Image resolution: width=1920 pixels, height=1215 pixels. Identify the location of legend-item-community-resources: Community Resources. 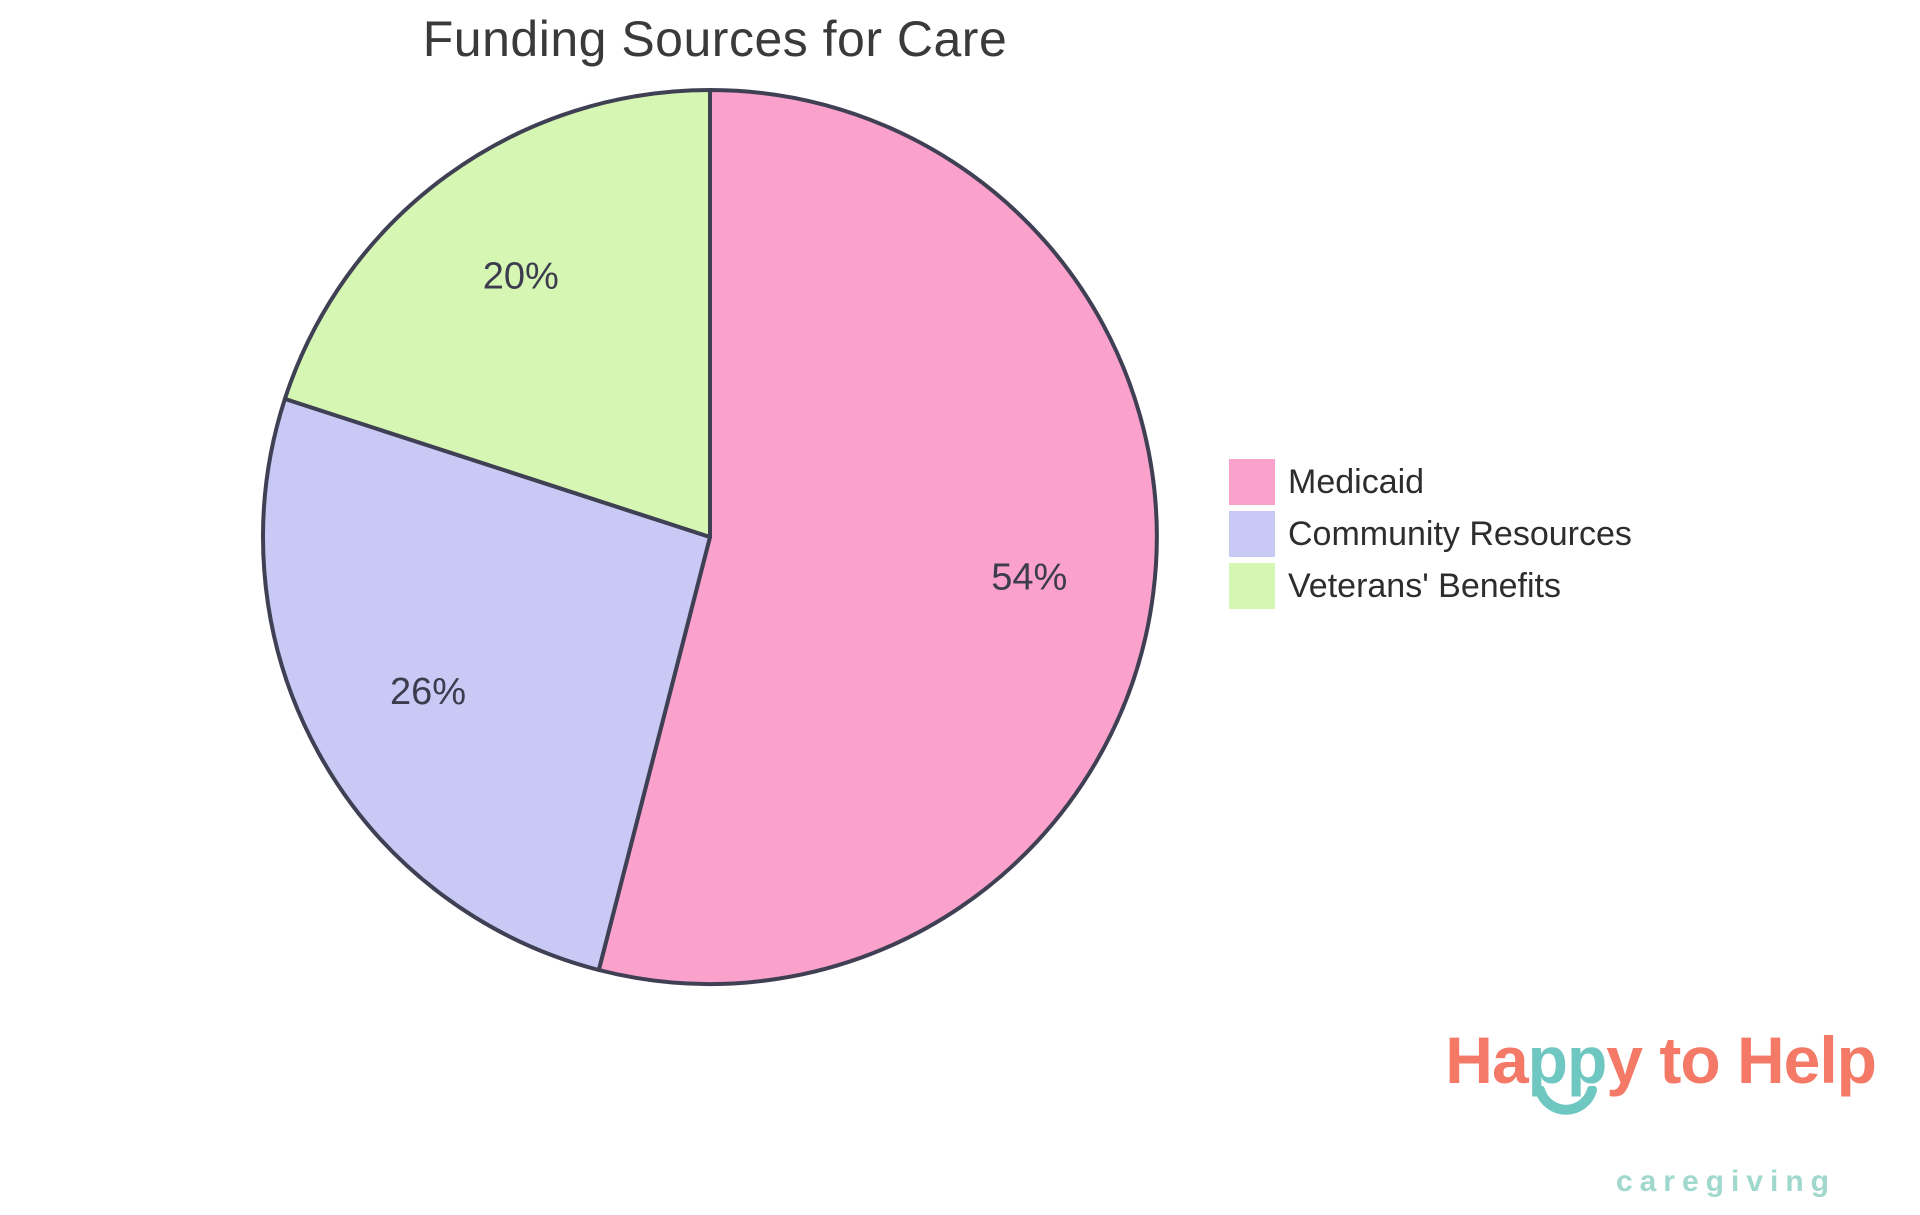
(1430, 534).